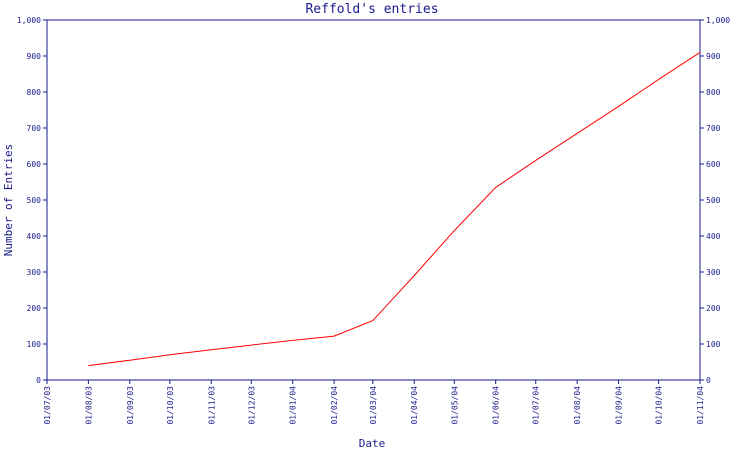 Image resolution: width=750 pixels, height=450 pixels. Describe the element at coordinates (619, 405) in the screenshot. I see `x-tick-label: 01/09/04` at that location.